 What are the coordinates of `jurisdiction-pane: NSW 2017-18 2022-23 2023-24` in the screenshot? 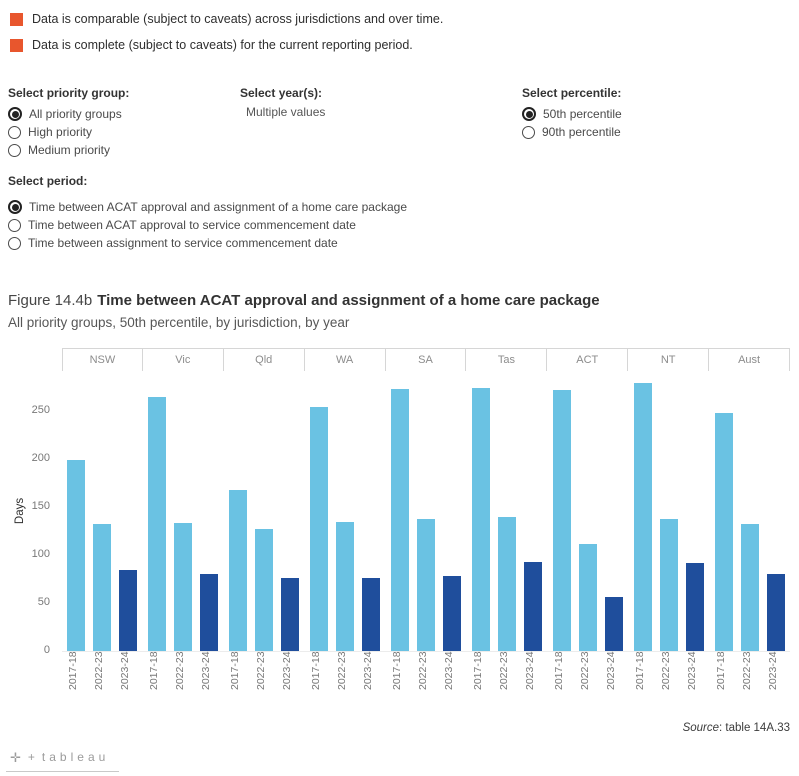 It's located at (102, 519).